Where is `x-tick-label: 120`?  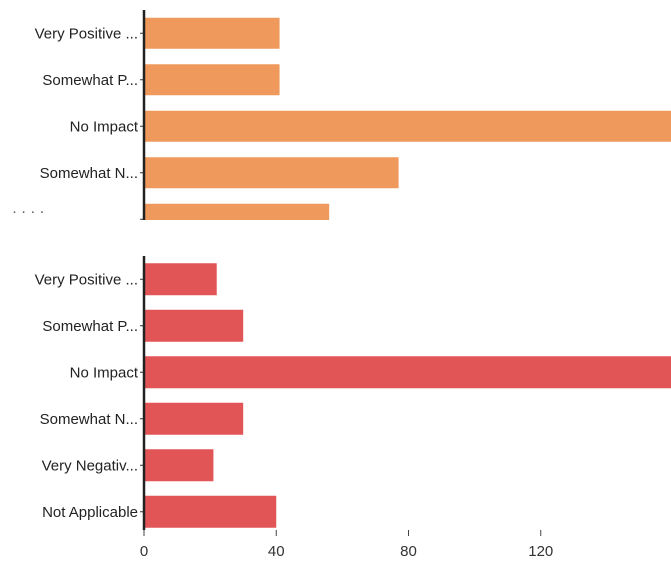
x-tick-label: 120 is located at coordinates (540, 551).